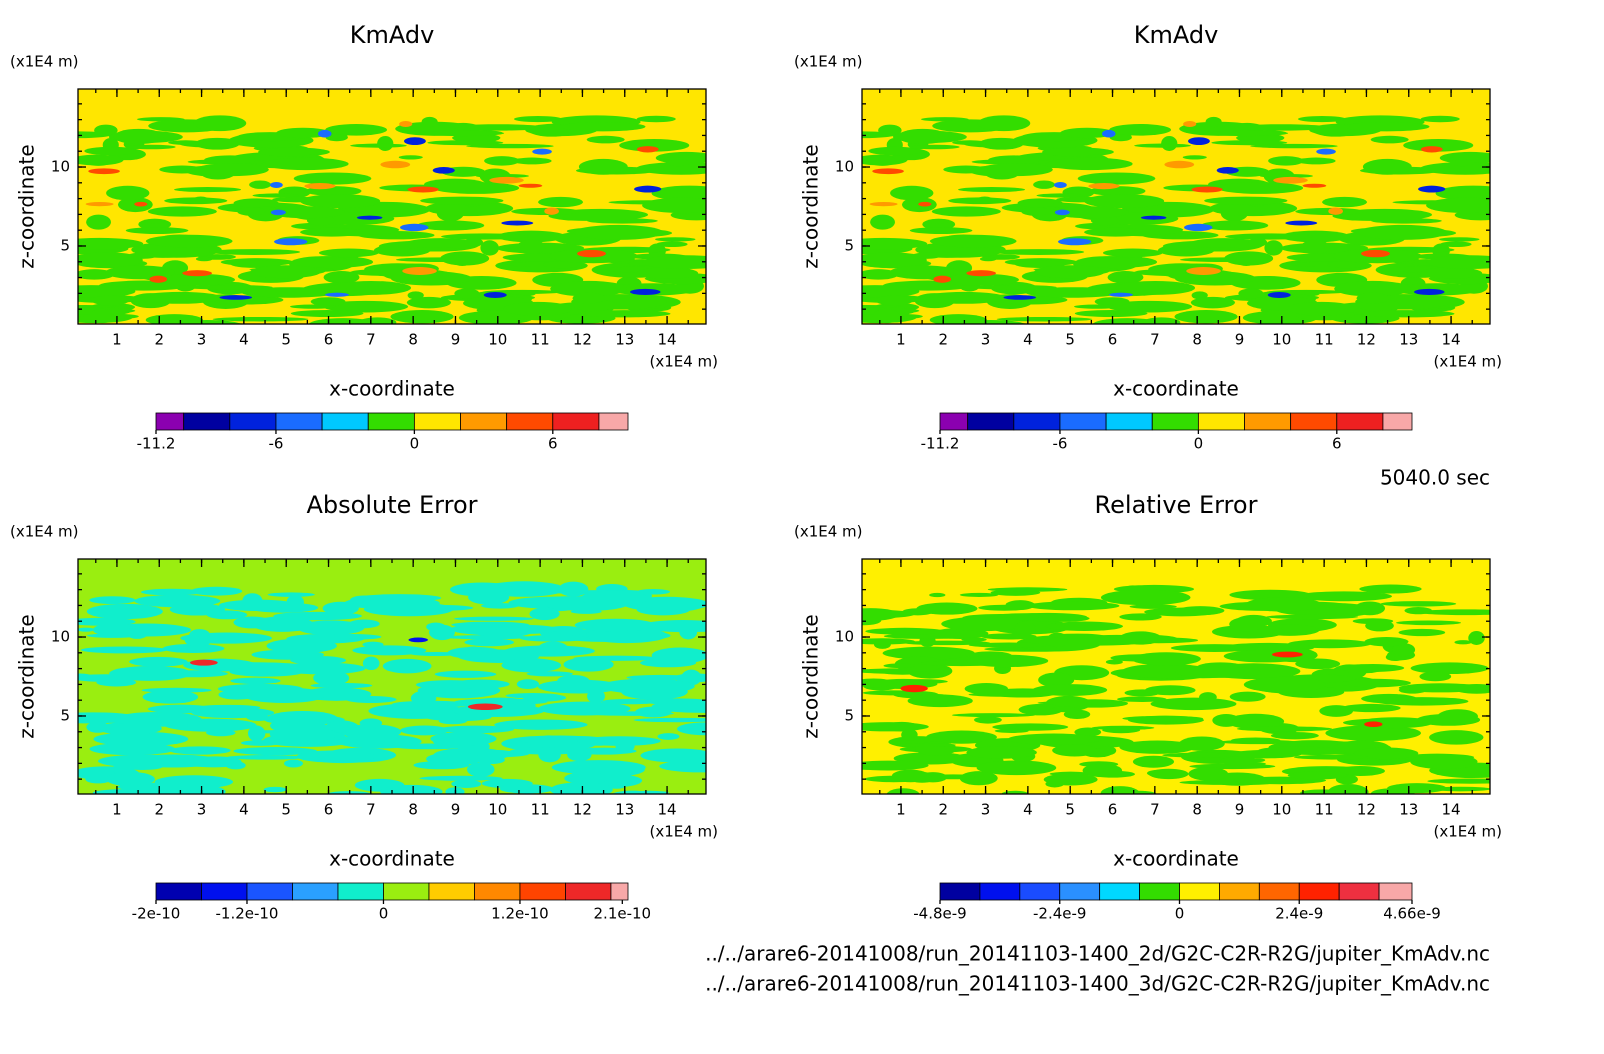  What do you see at coordinates (811, 676) in the screenshot?
I see `y-axis-label: z-coordinate` at bounding box center [811, 676].